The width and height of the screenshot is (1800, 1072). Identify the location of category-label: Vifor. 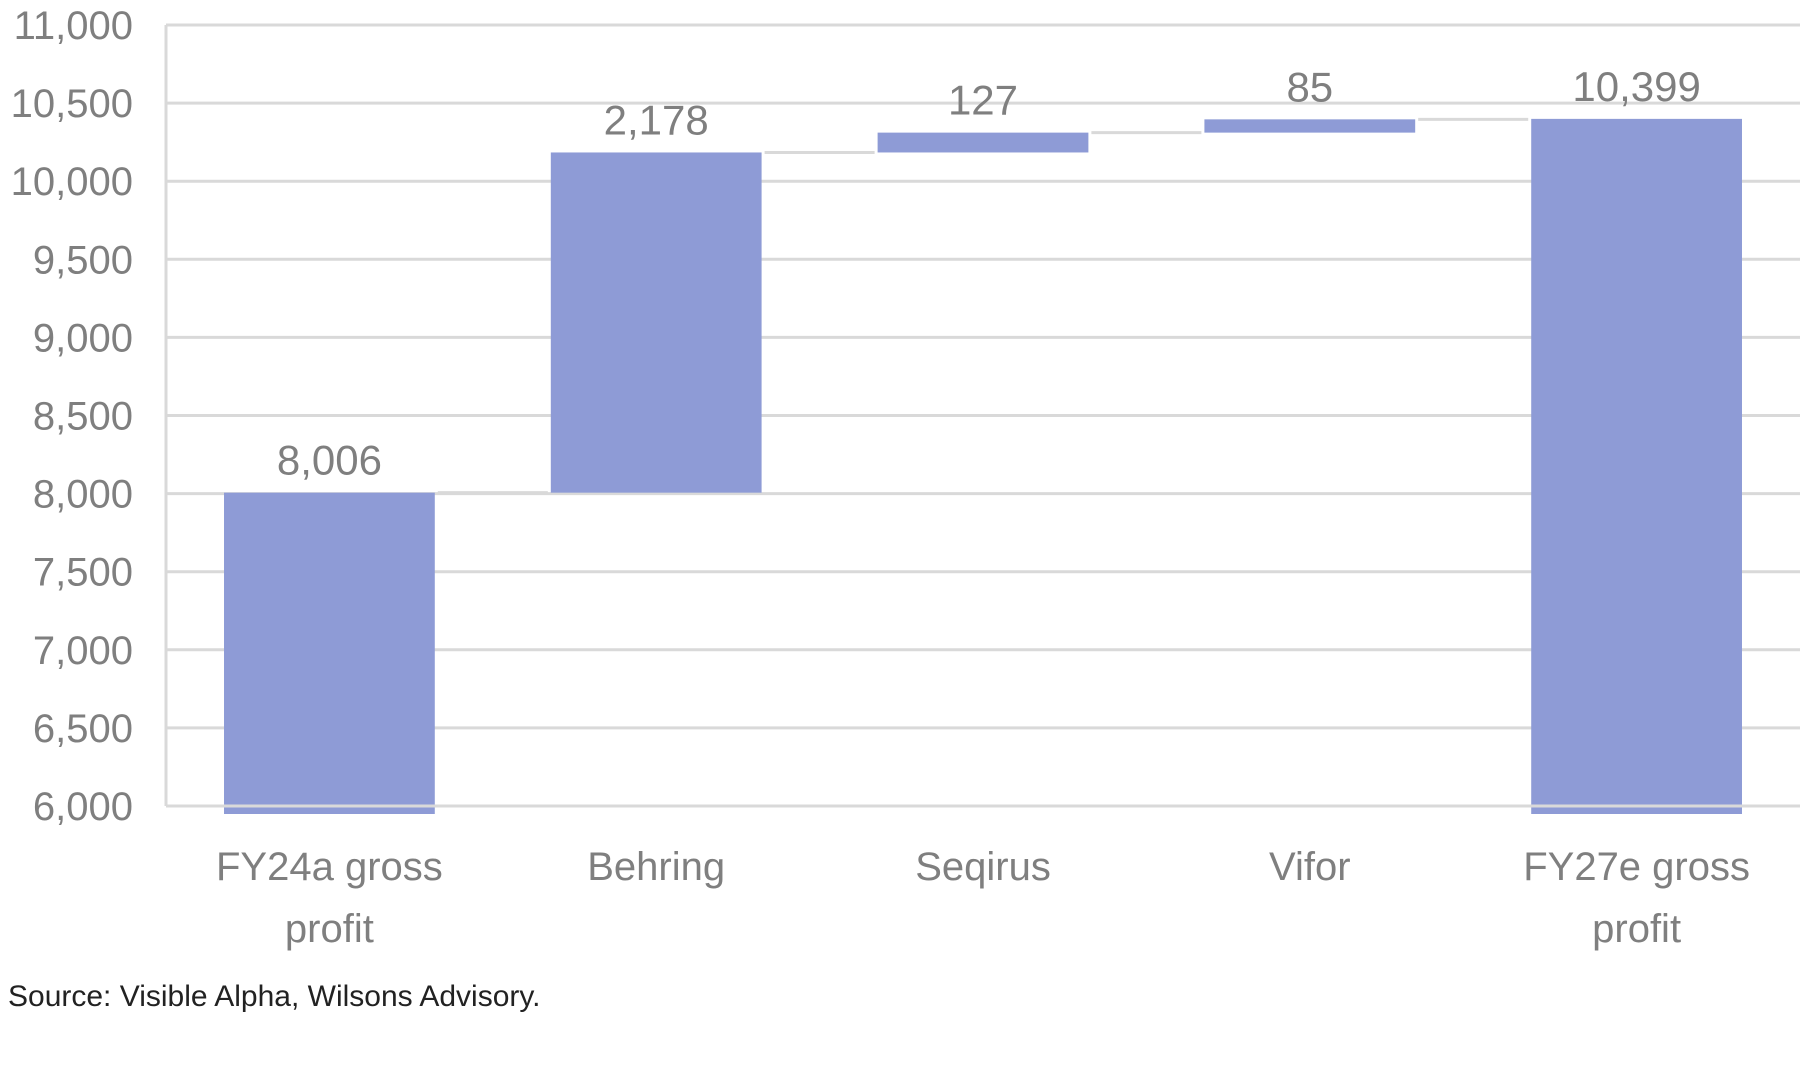
(1310, 867).